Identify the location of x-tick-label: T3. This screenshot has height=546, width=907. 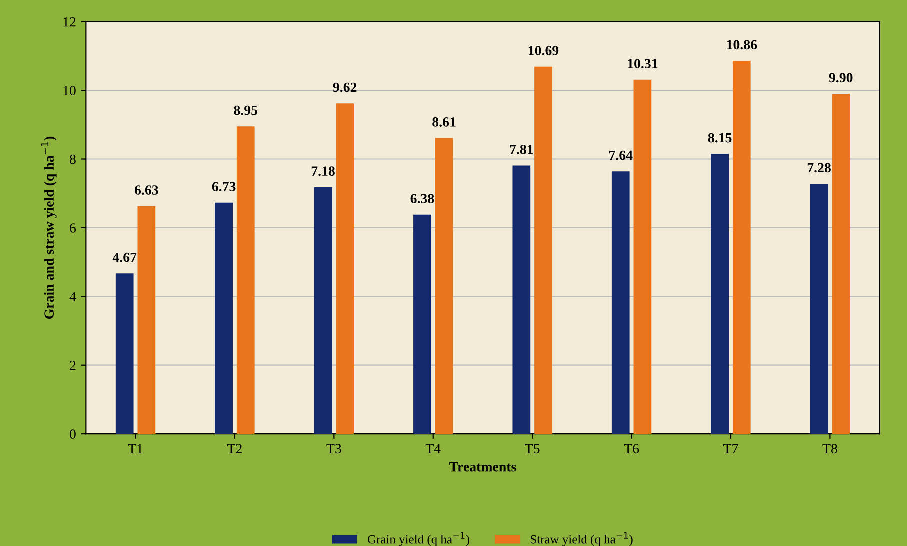
(334, 449).